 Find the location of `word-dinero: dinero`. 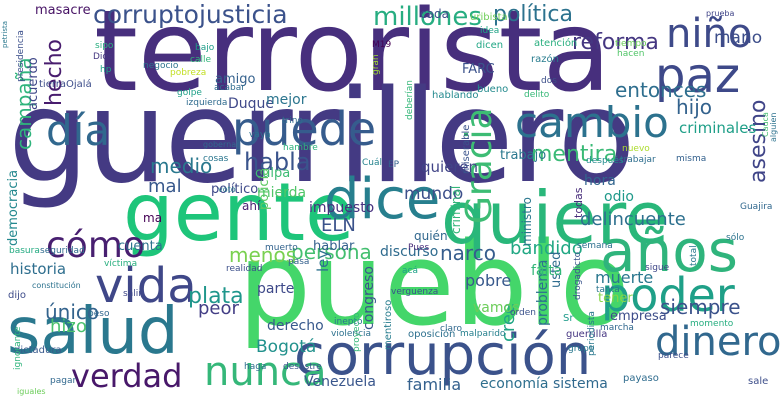

word-dinero: dinero is located at coordinates (718, 342).